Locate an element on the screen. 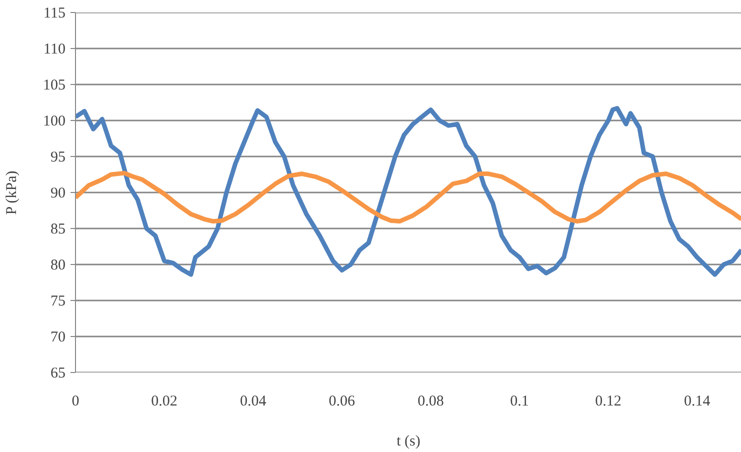  y-tick-label: 90 is located at coordinates (58, 194).